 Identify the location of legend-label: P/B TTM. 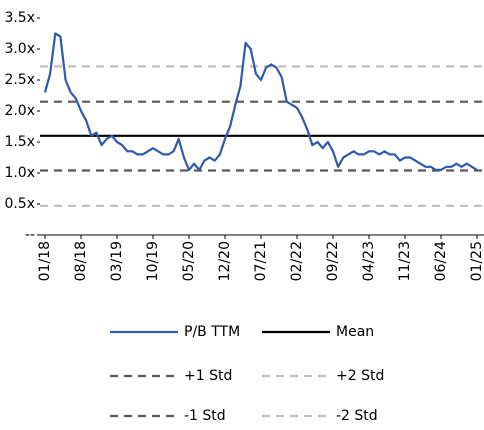
(212, 332).